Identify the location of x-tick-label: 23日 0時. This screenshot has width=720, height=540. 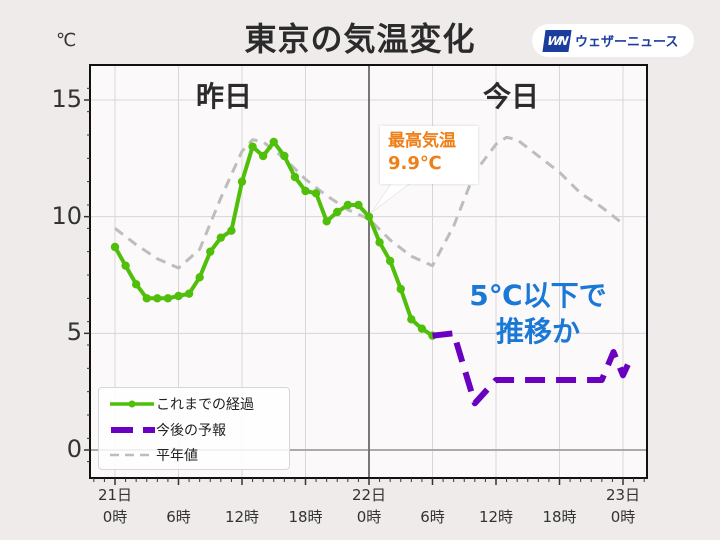
(623, 506).